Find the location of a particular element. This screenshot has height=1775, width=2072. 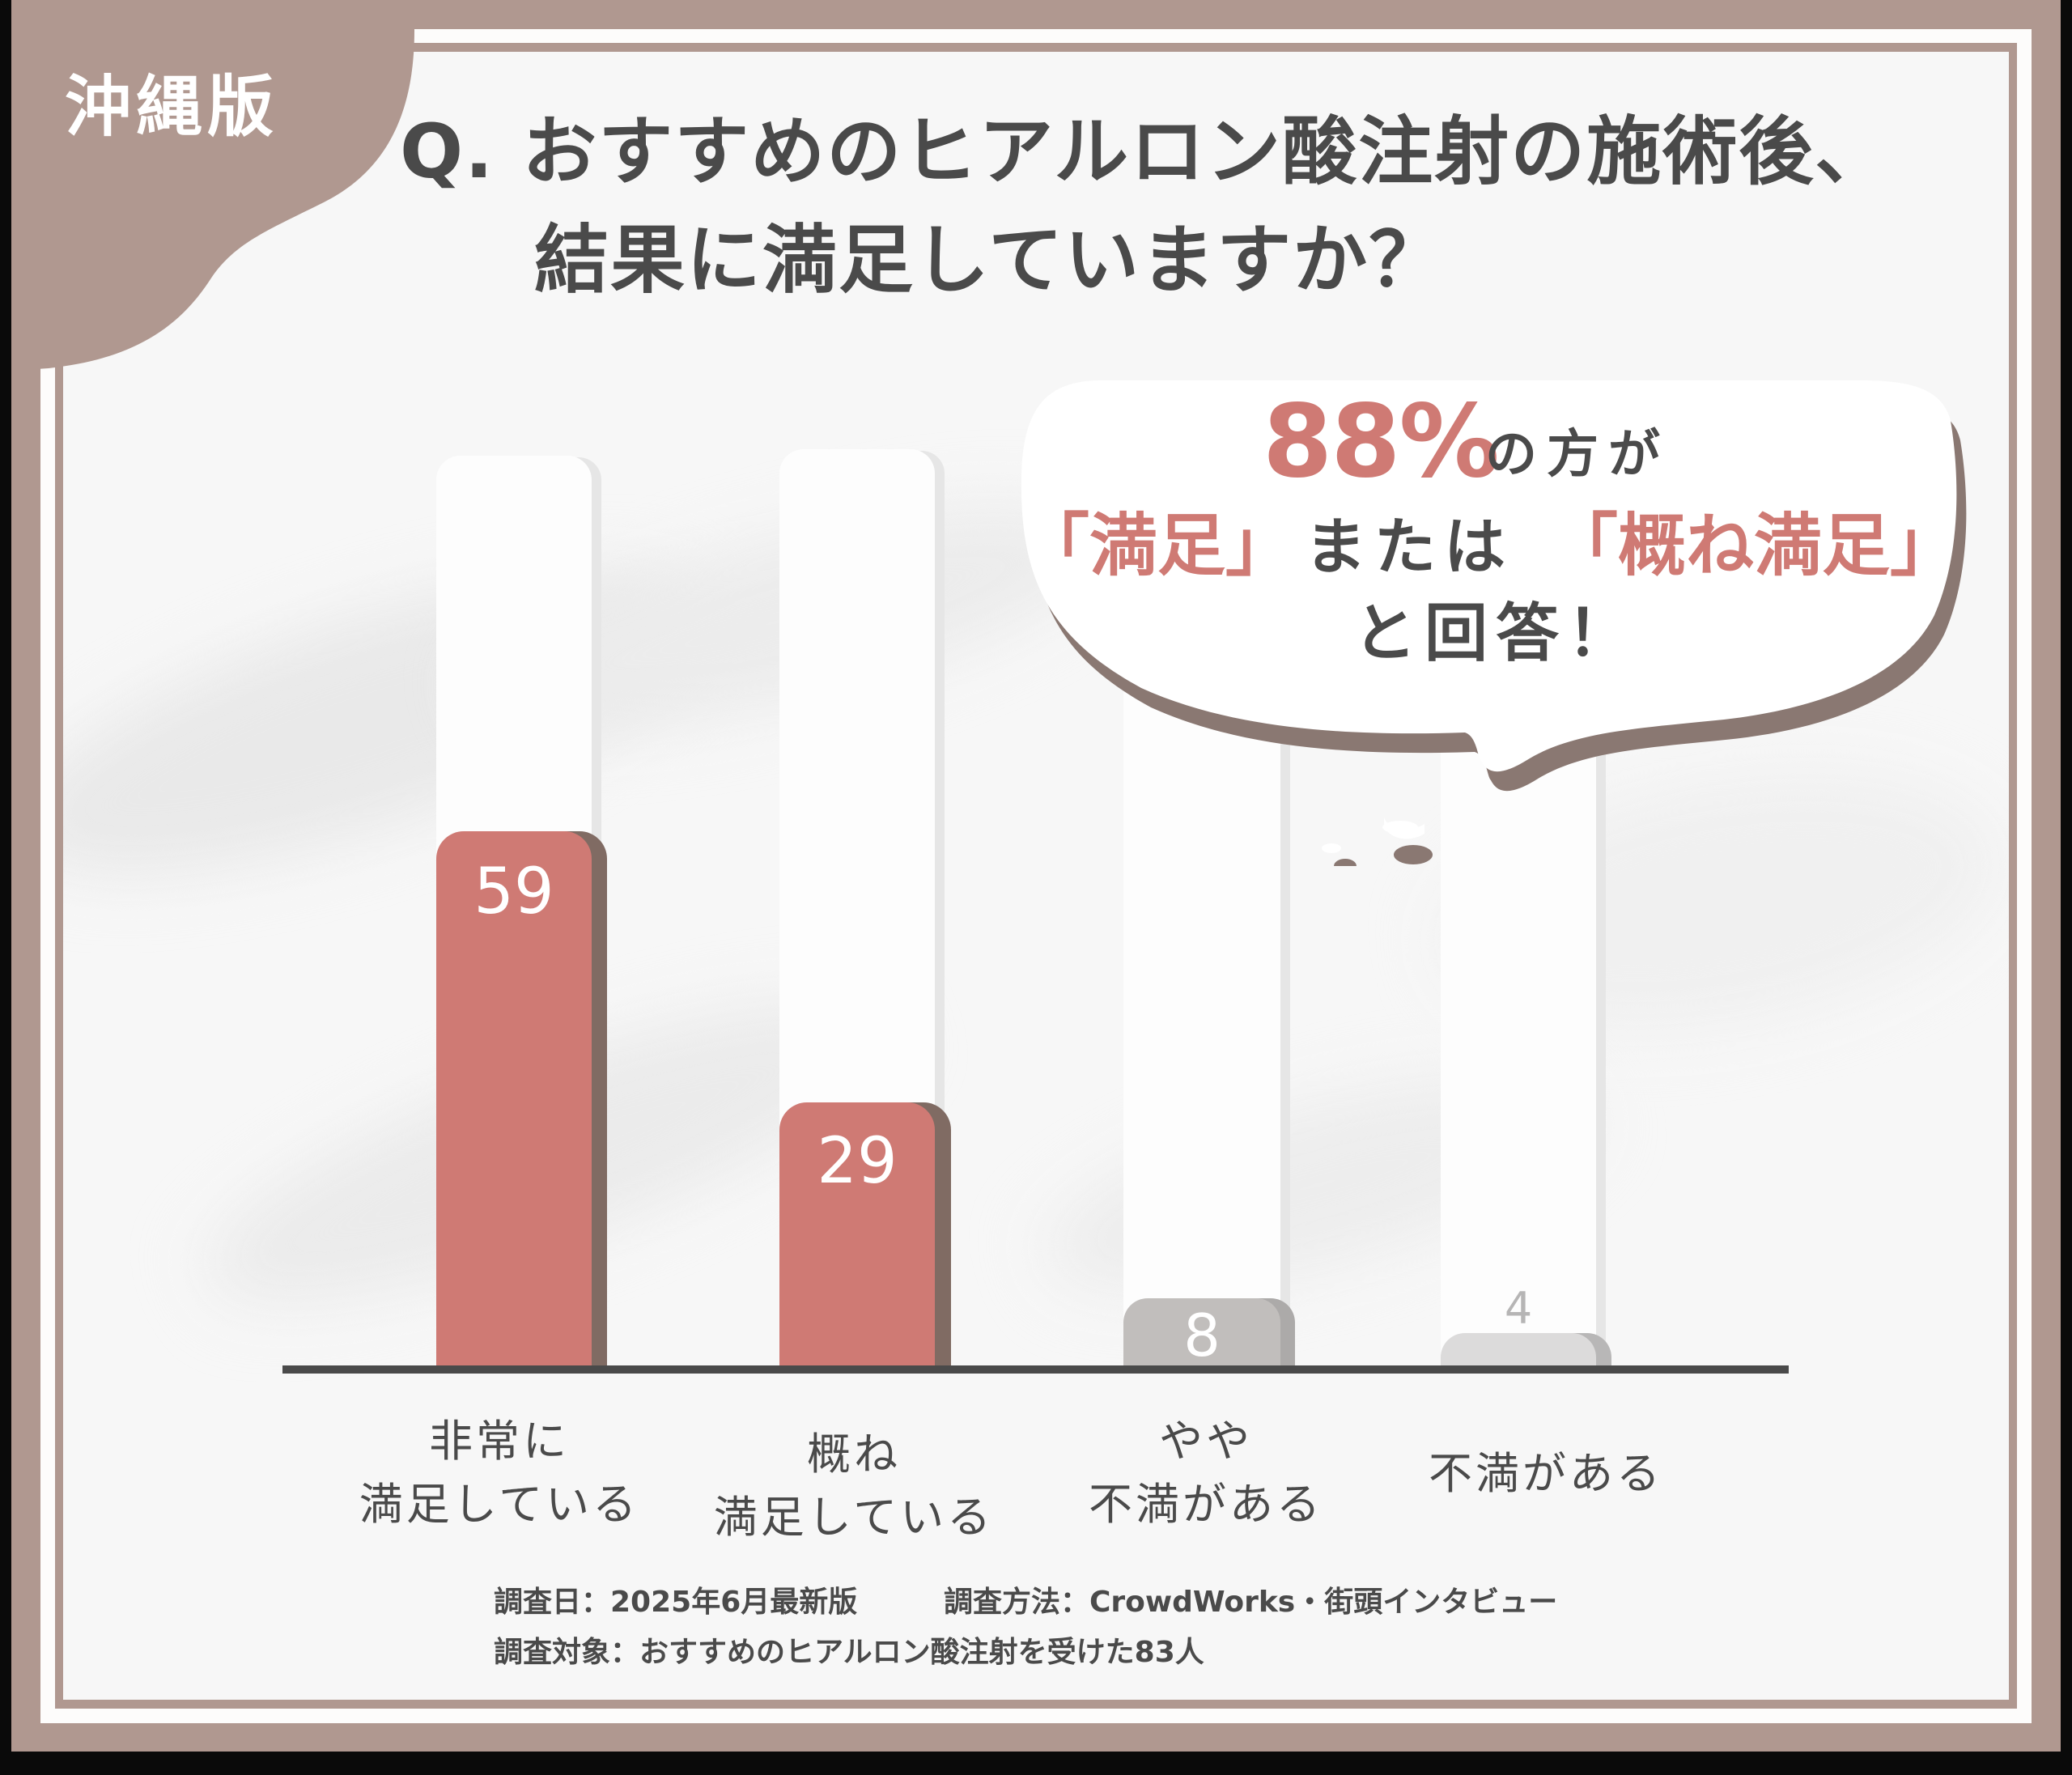

bar-very-satisfied: 59 is located at coordinates (514, 1098).